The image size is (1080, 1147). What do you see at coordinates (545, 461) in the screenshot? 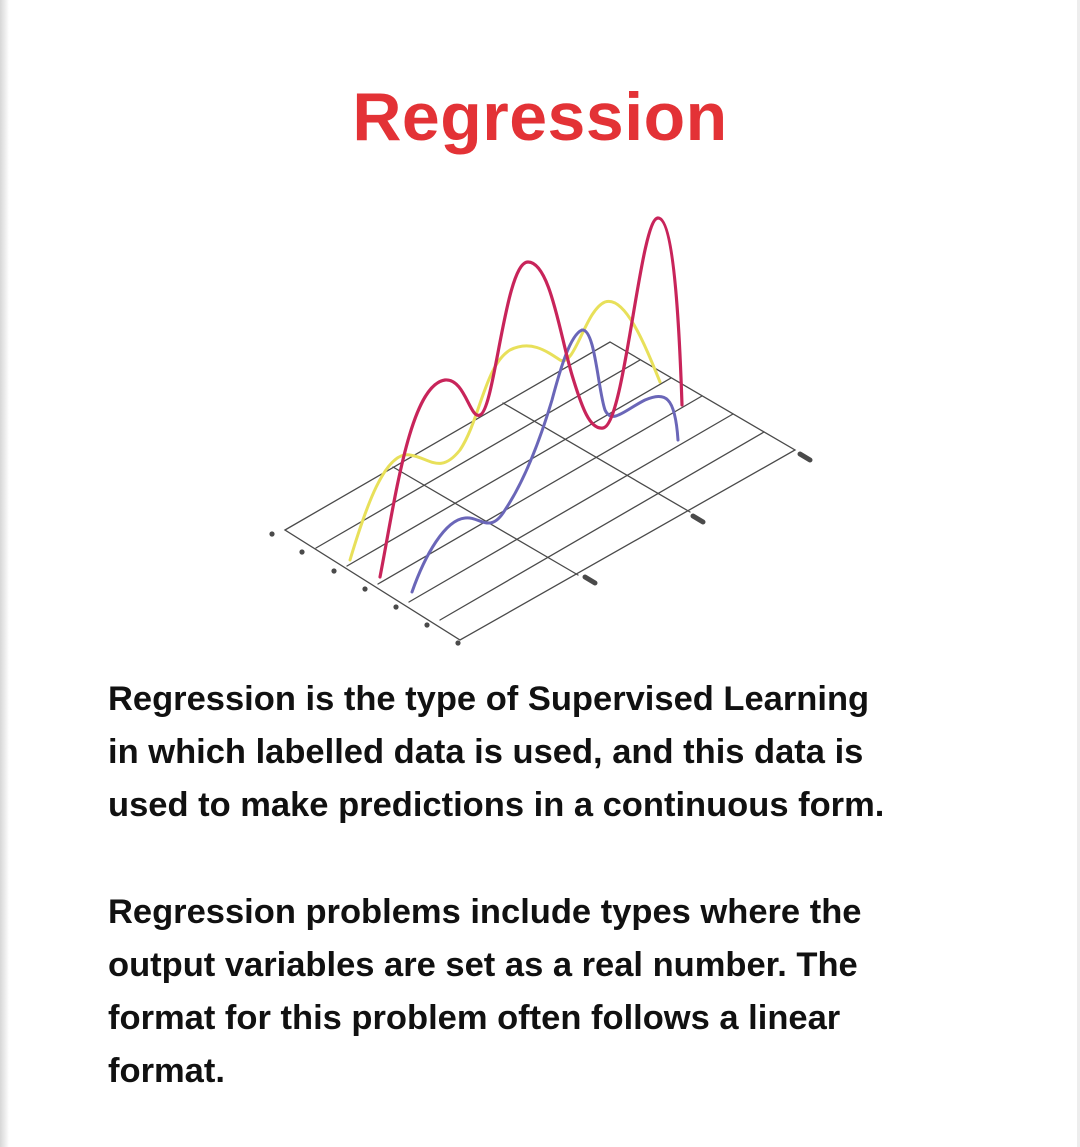
I see `blue-regression-curve` at bounding box center [545, 461].